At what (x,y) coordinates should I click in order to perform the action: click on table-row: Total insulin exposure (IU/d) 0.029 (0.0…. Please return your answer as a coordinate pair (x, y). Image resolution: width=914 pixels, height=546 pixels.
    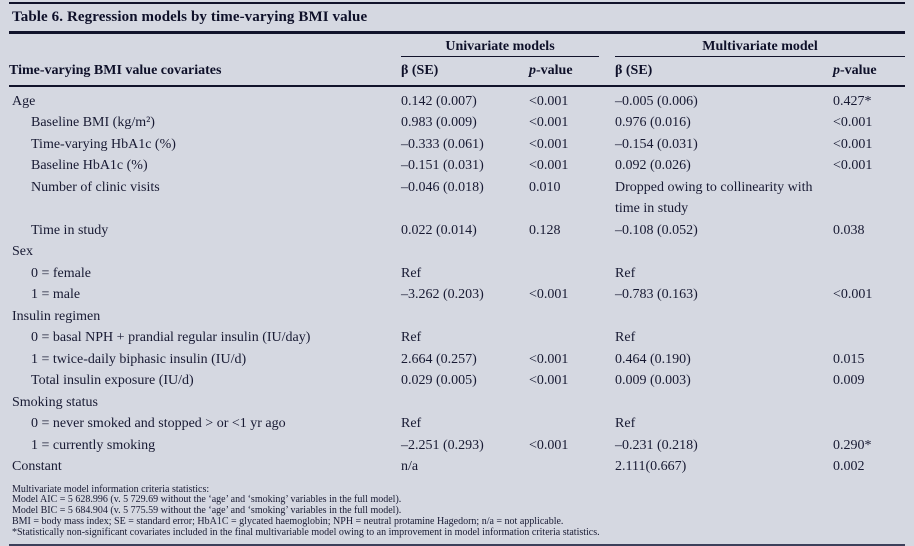
    Looking at the image, I should click on (457, 381).